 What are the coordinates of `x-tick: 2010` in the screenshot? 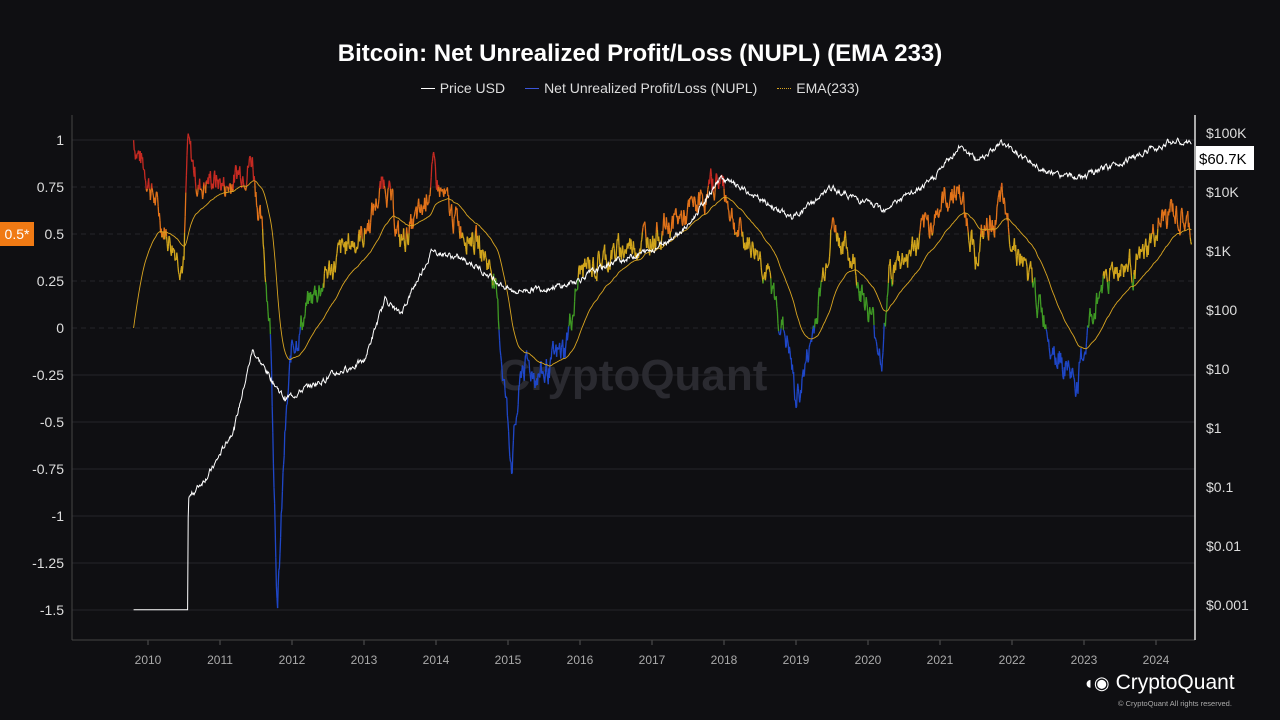 It's located at (148, 660).